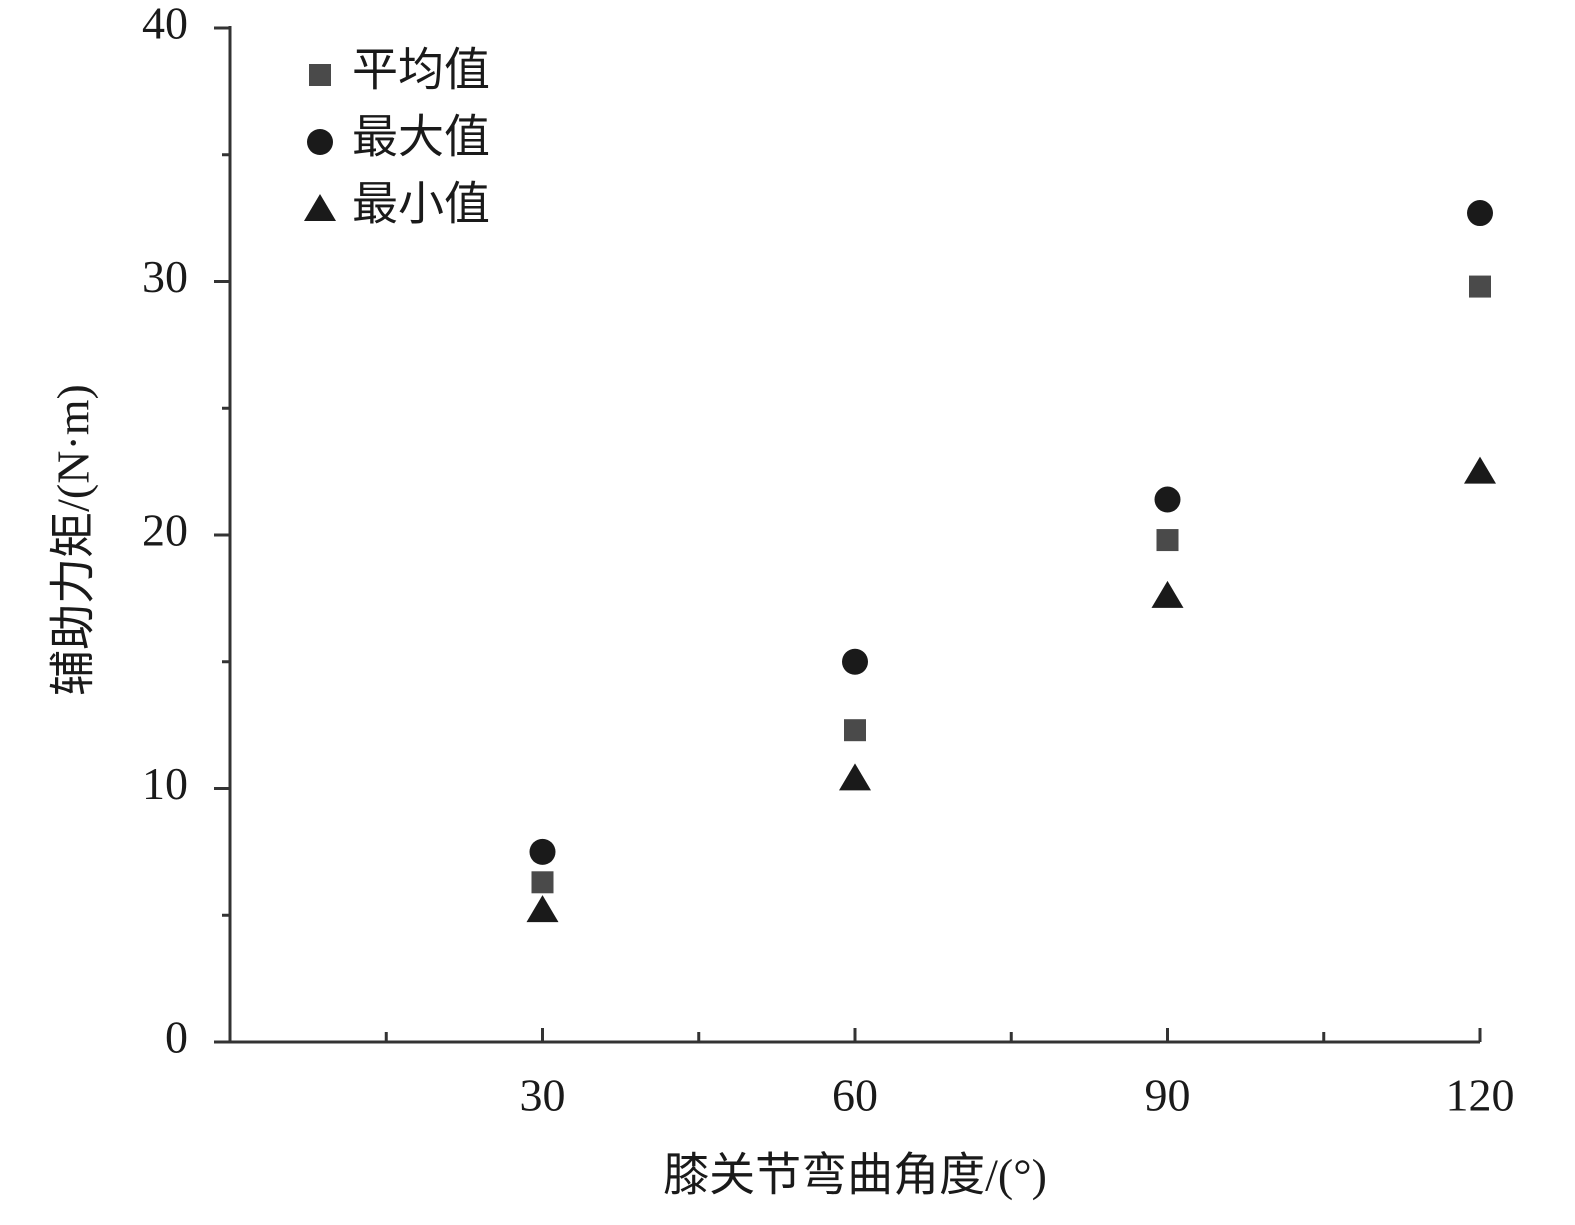  What do you see at coordinates (421, 137) in the screenshot?
I see `legend-label: 最大值` at bounding box center [421, 137].